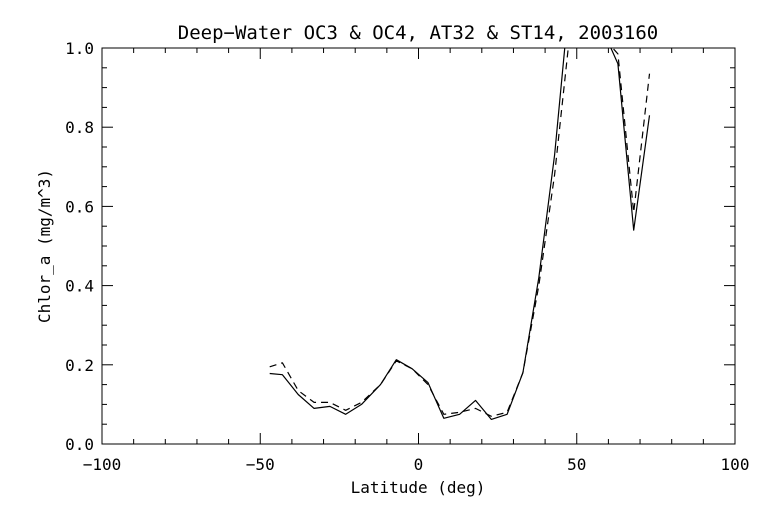 The height and width of the screenshot is (512, 768). I want to click on x-tick-label: −100, so click(102, 464).